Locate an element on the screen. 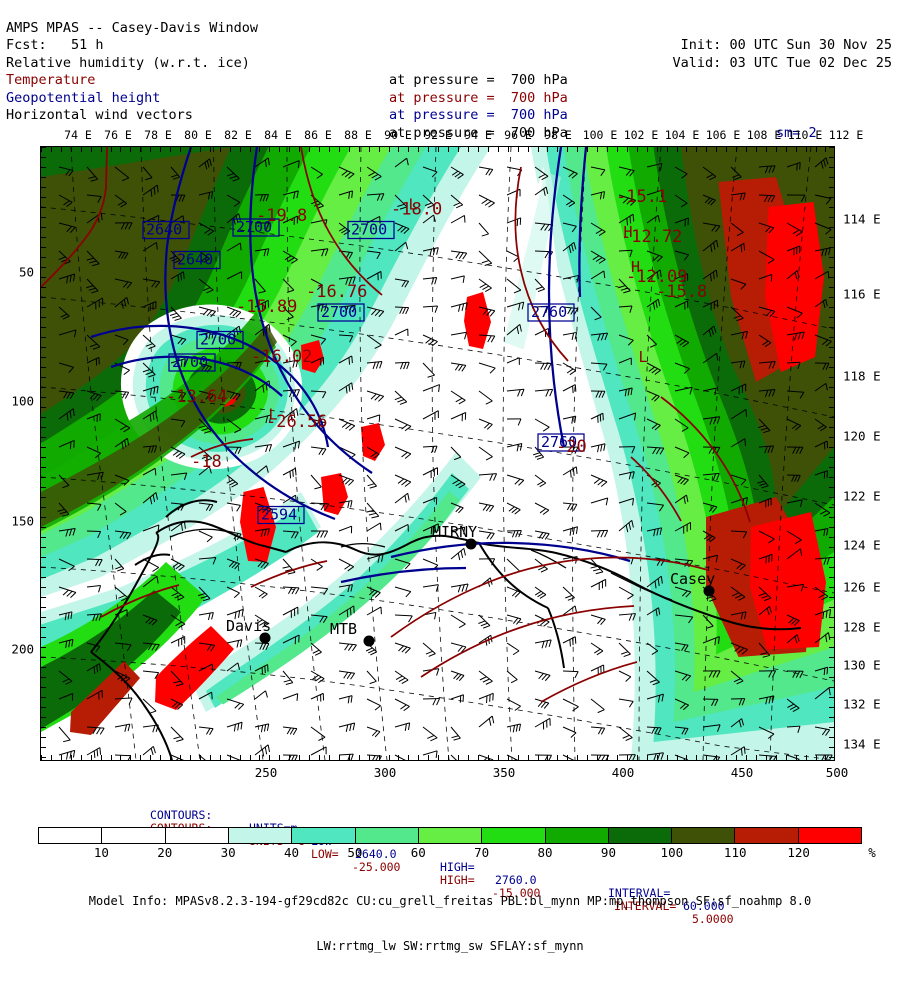 This screenshot has width=900, height=984. station-label: Casey is located at coordinates (692, 579).